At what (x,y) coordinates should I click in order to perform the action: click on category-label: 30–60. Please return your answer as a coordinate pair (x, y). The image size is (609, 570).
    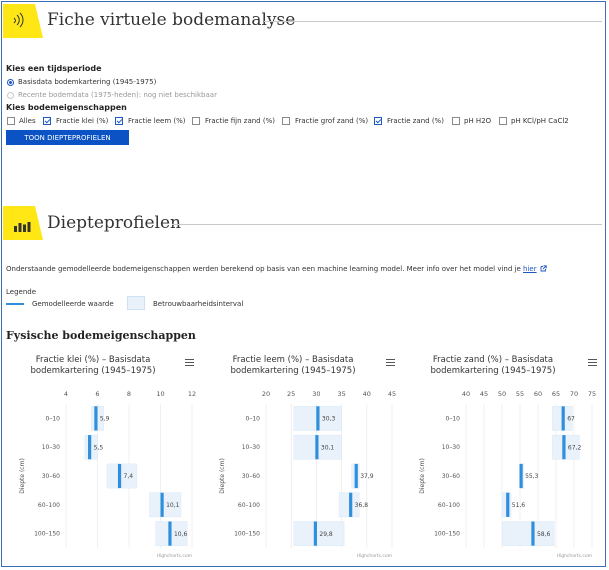
    Looking at the image, I should click on (251, 476).